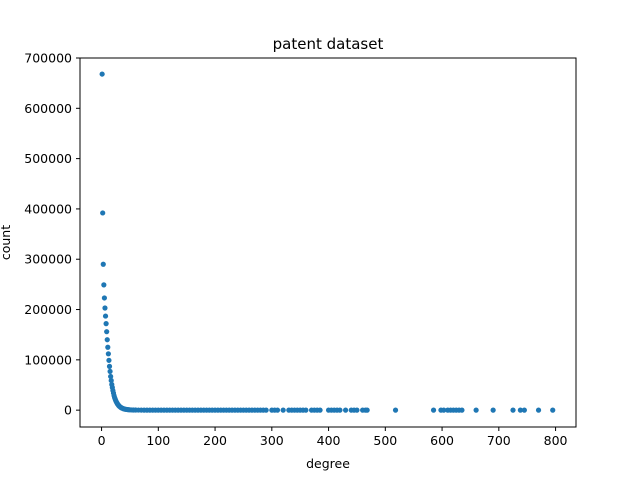 This screenshot has height=480, width=640. I want to click on y-tick-label: 400000, so click(48, 208).